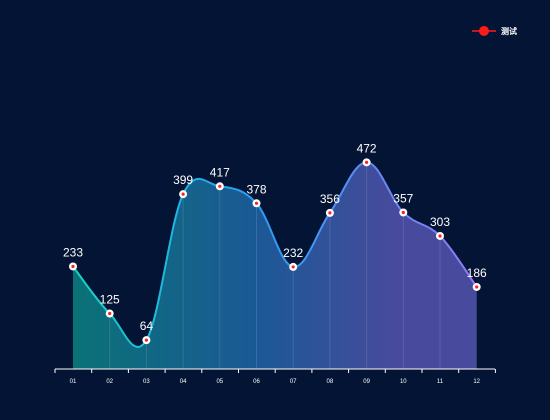 Image resolution: width=550 pixels, height=420 pixels. Describe the element at coordinates (477, 273) in the screenshot. I see `data-label-12: 186` at that location.